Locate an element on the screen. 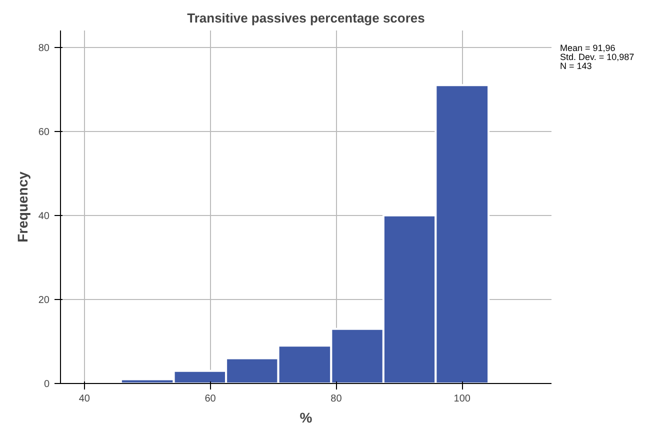 The width and height of the screenshot is (645, 428). x-tick-label: 60 is located at coordinates (210, 399).